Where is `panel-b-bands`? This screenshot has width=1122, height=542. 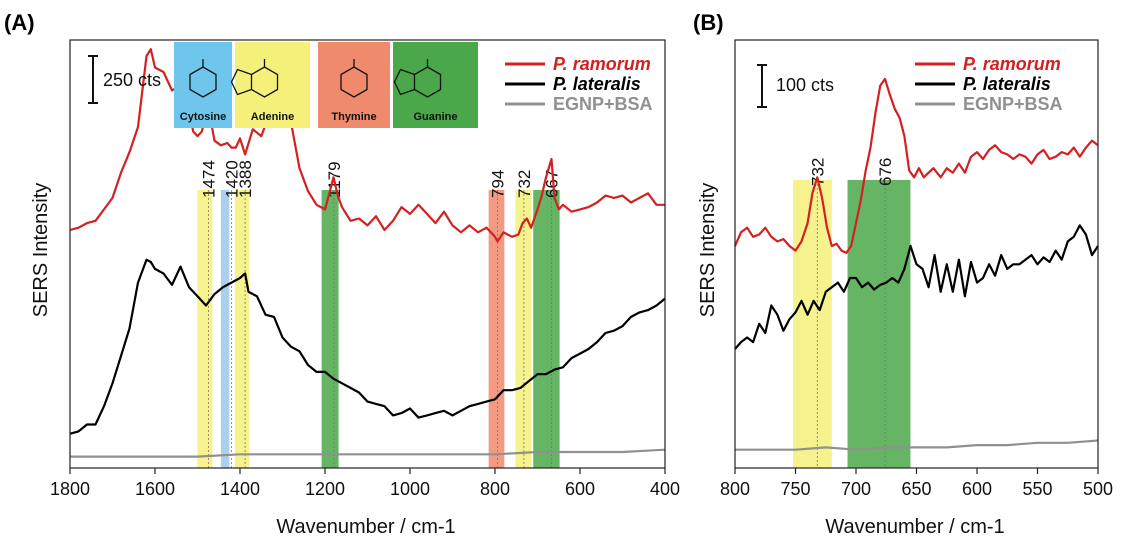
panel-b-bands is located at coordinates (852, 324).